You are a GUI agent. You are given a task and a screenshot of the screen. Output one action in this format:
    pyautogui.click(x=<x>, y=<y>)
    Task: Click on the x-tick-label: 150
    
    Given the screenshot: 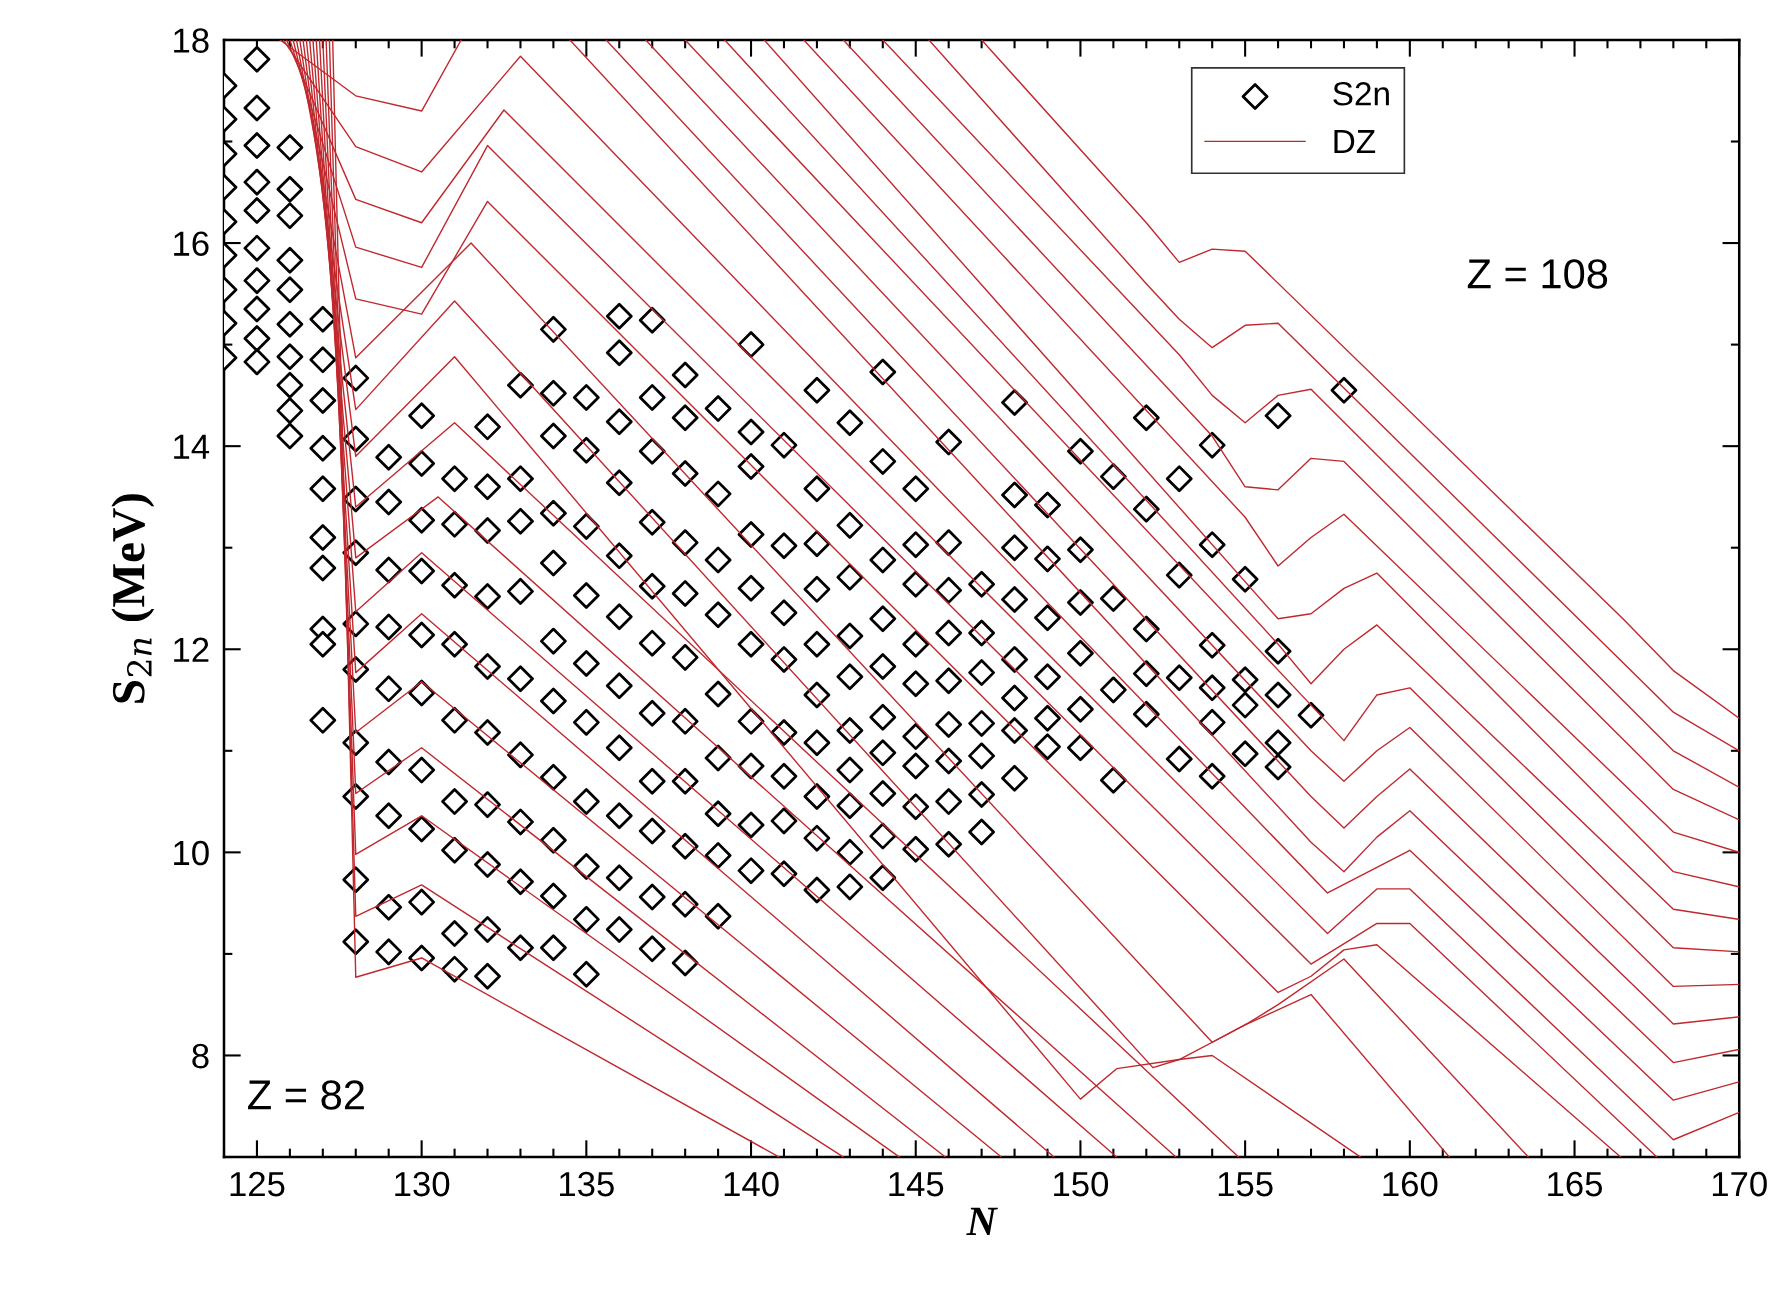 What is the action you would take?
    pyautogui.click(x=1081, y=1184)
    